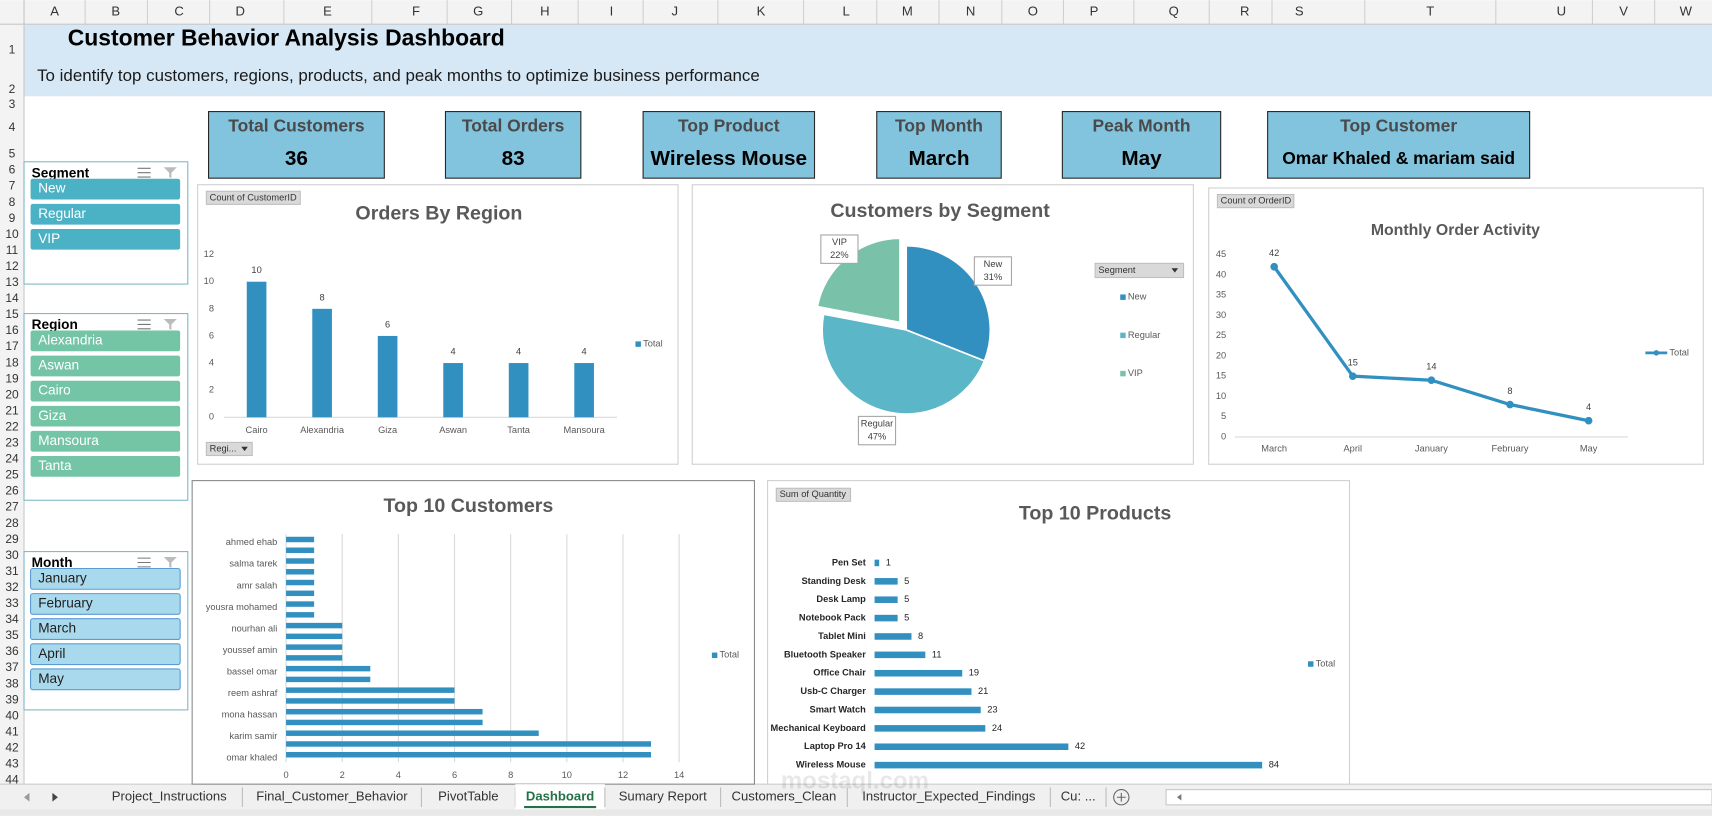 The height and width of the screenshot is (816, 1712). Describe the element at coordinates (1455, 230) in the screenshot. I see `chart-title: Monthly Order Activity` at that location.